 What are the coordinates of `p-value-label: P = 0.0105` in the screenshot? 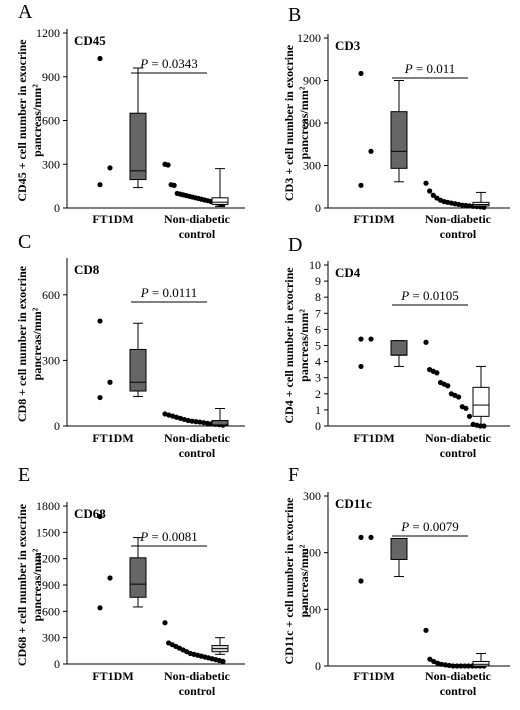 It's located at (429, 295).